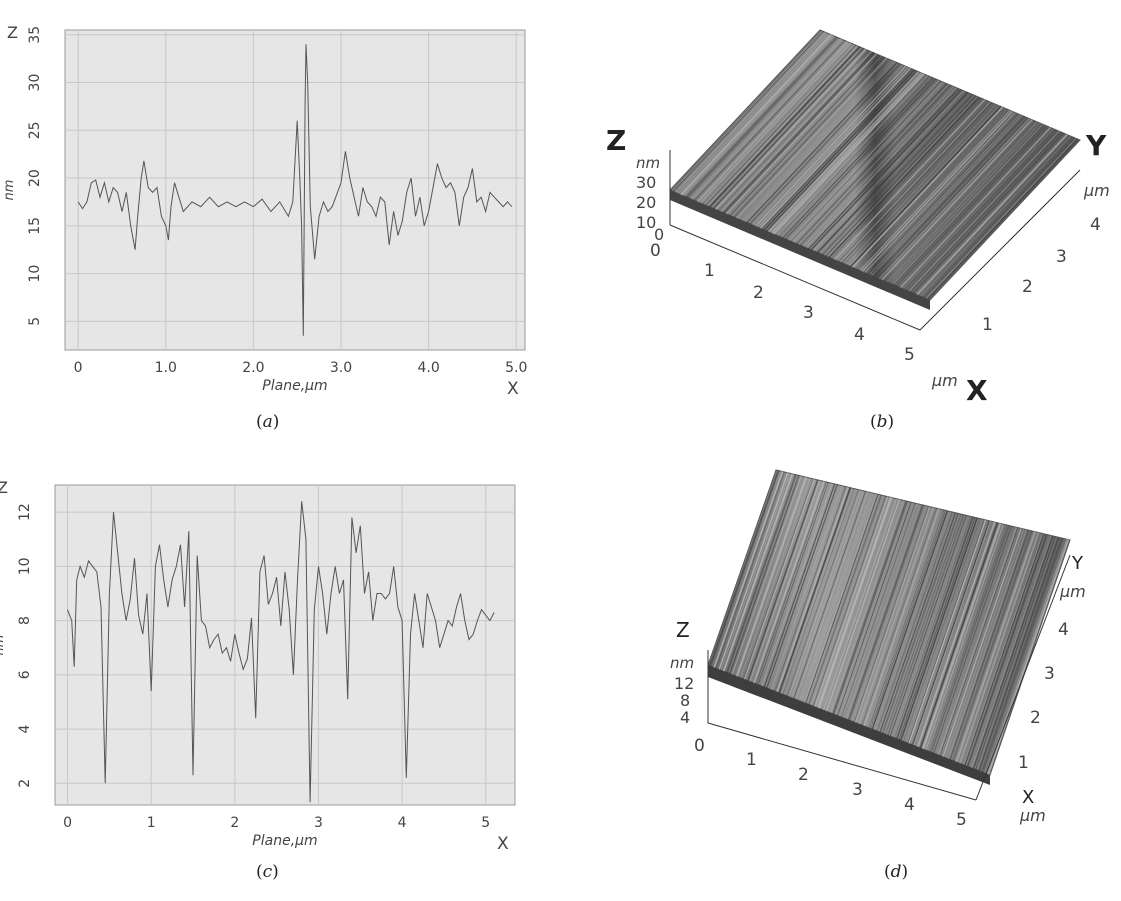  I want to click on surface-b-z-tick: 30, so click(646, 182).